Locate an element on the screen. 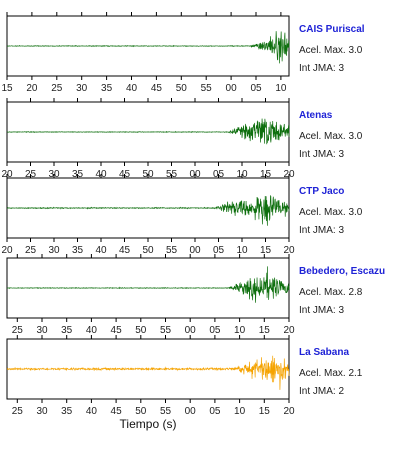 Image resolution: width=410 pixels, height=460 pixels. station-name: Atenas is located at coordinates (316, 115).